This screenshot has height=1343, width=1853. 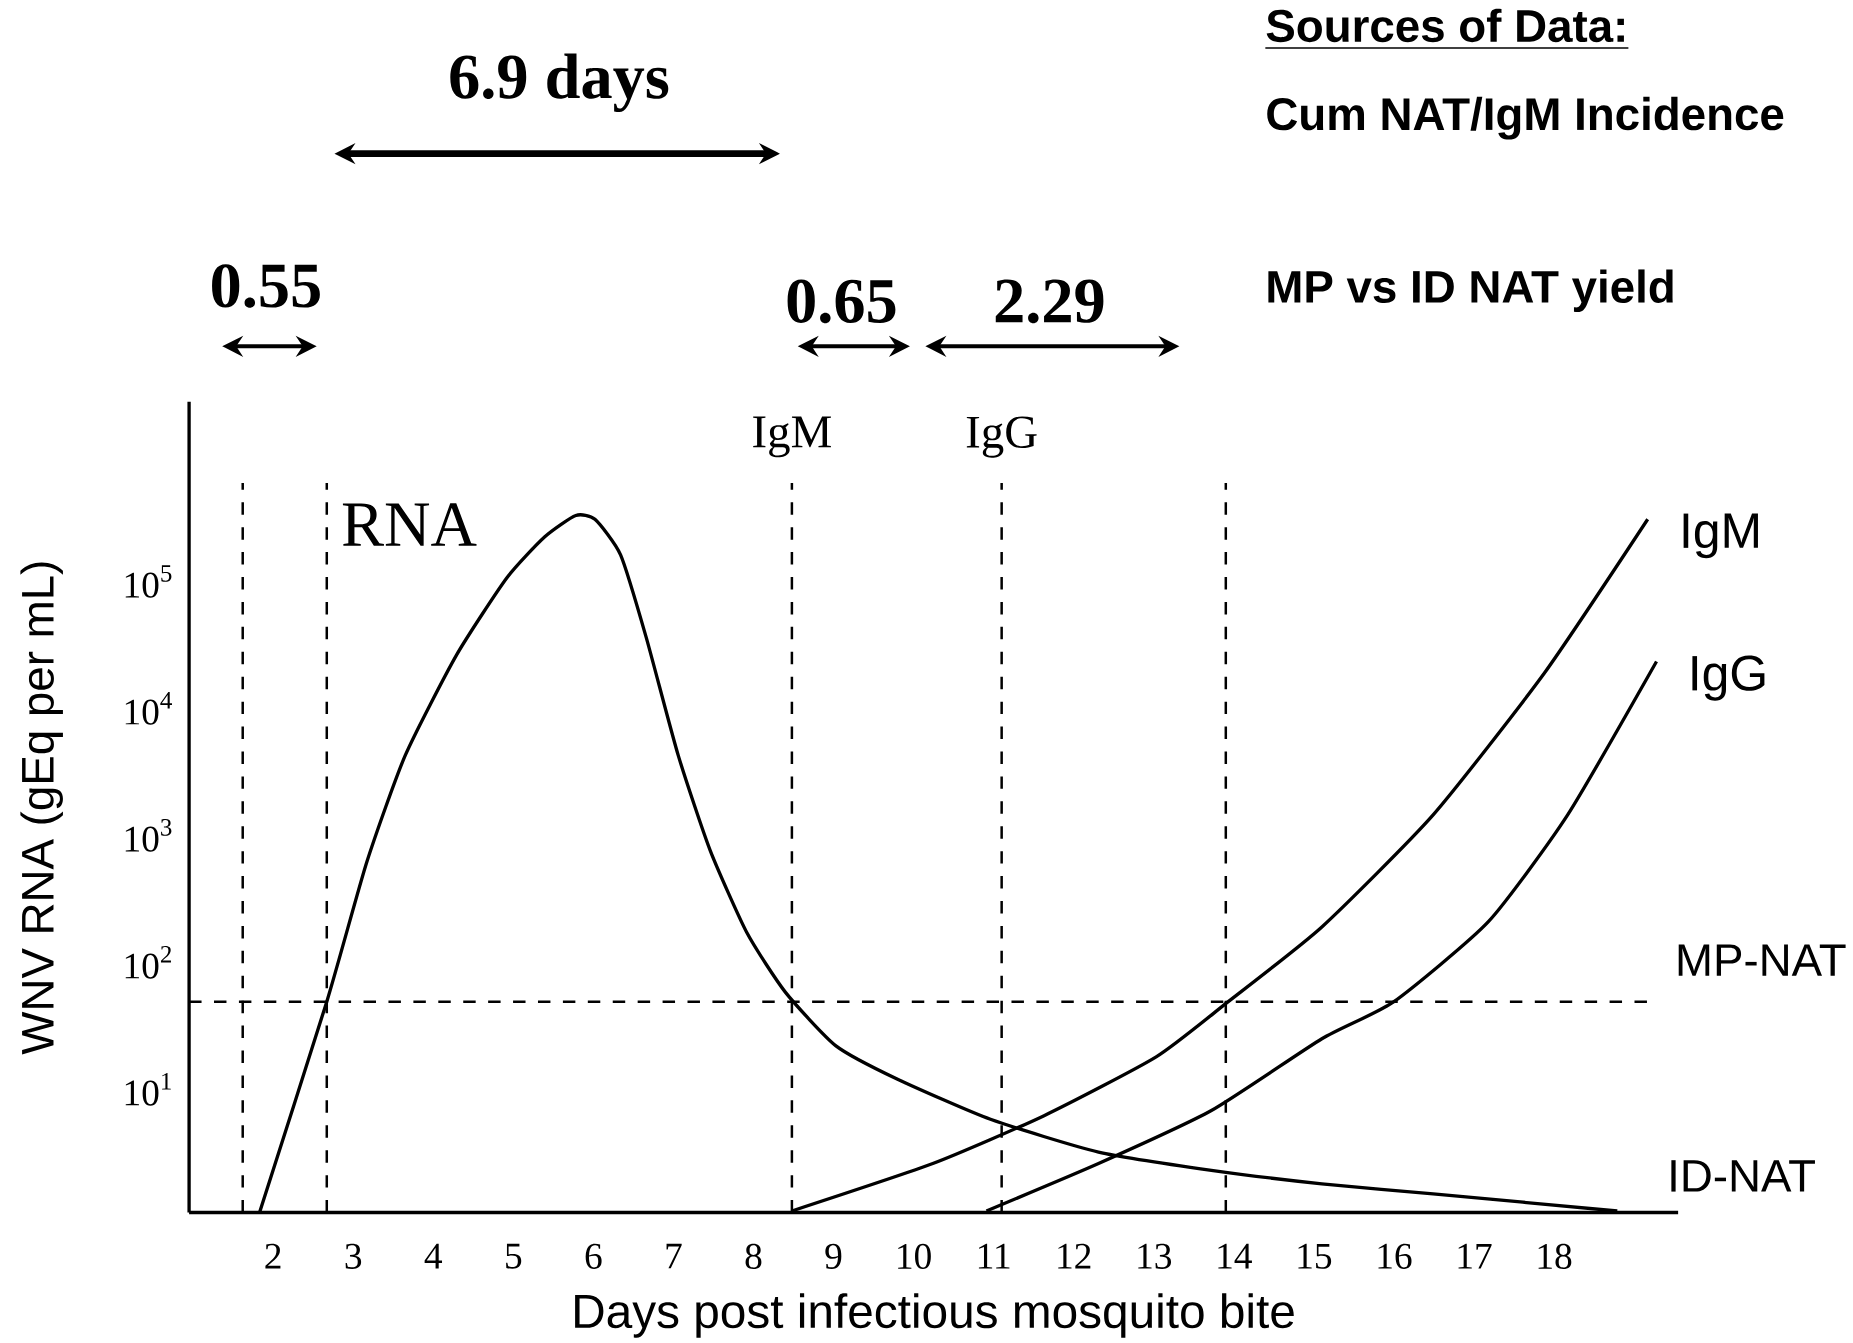 What do you see at coordinates (1445, 25) in the screenshot?
I see `source-note: Sources of Data:` at bounding box center [1445, 25].